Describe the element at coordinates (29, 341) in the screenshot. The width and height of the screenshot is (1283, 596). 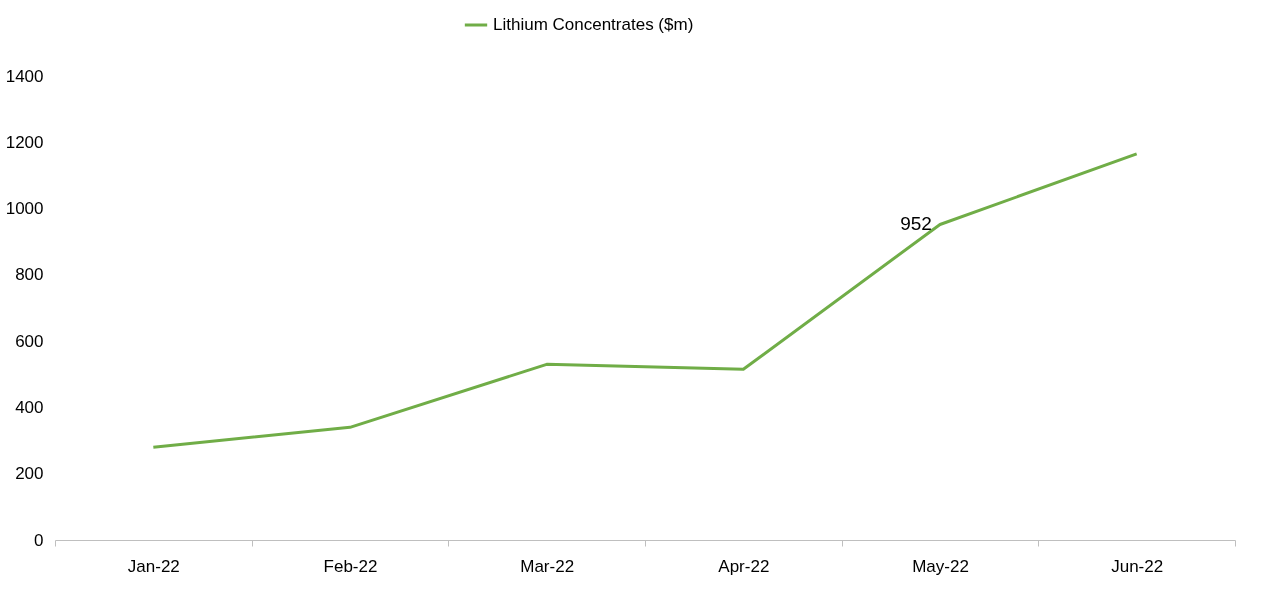
I see `y-tick-label: 600` at that location.